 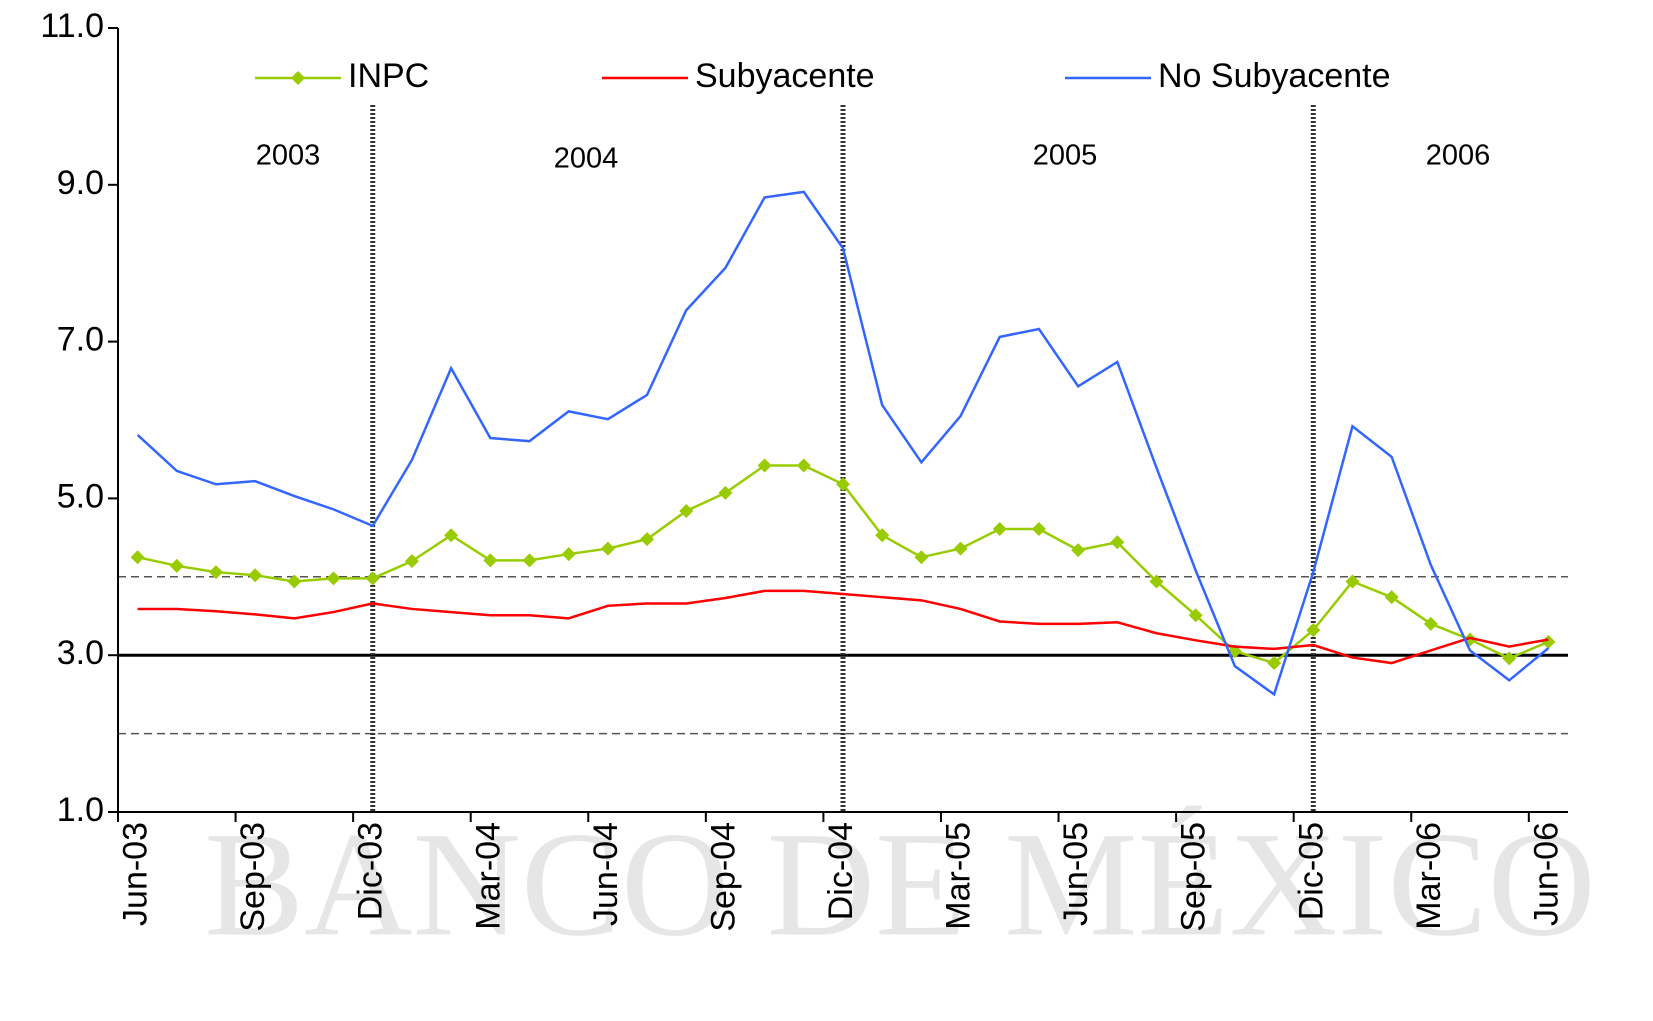 I want to click on x-tick-label: Sep-05, so click(x=1194, y=877).